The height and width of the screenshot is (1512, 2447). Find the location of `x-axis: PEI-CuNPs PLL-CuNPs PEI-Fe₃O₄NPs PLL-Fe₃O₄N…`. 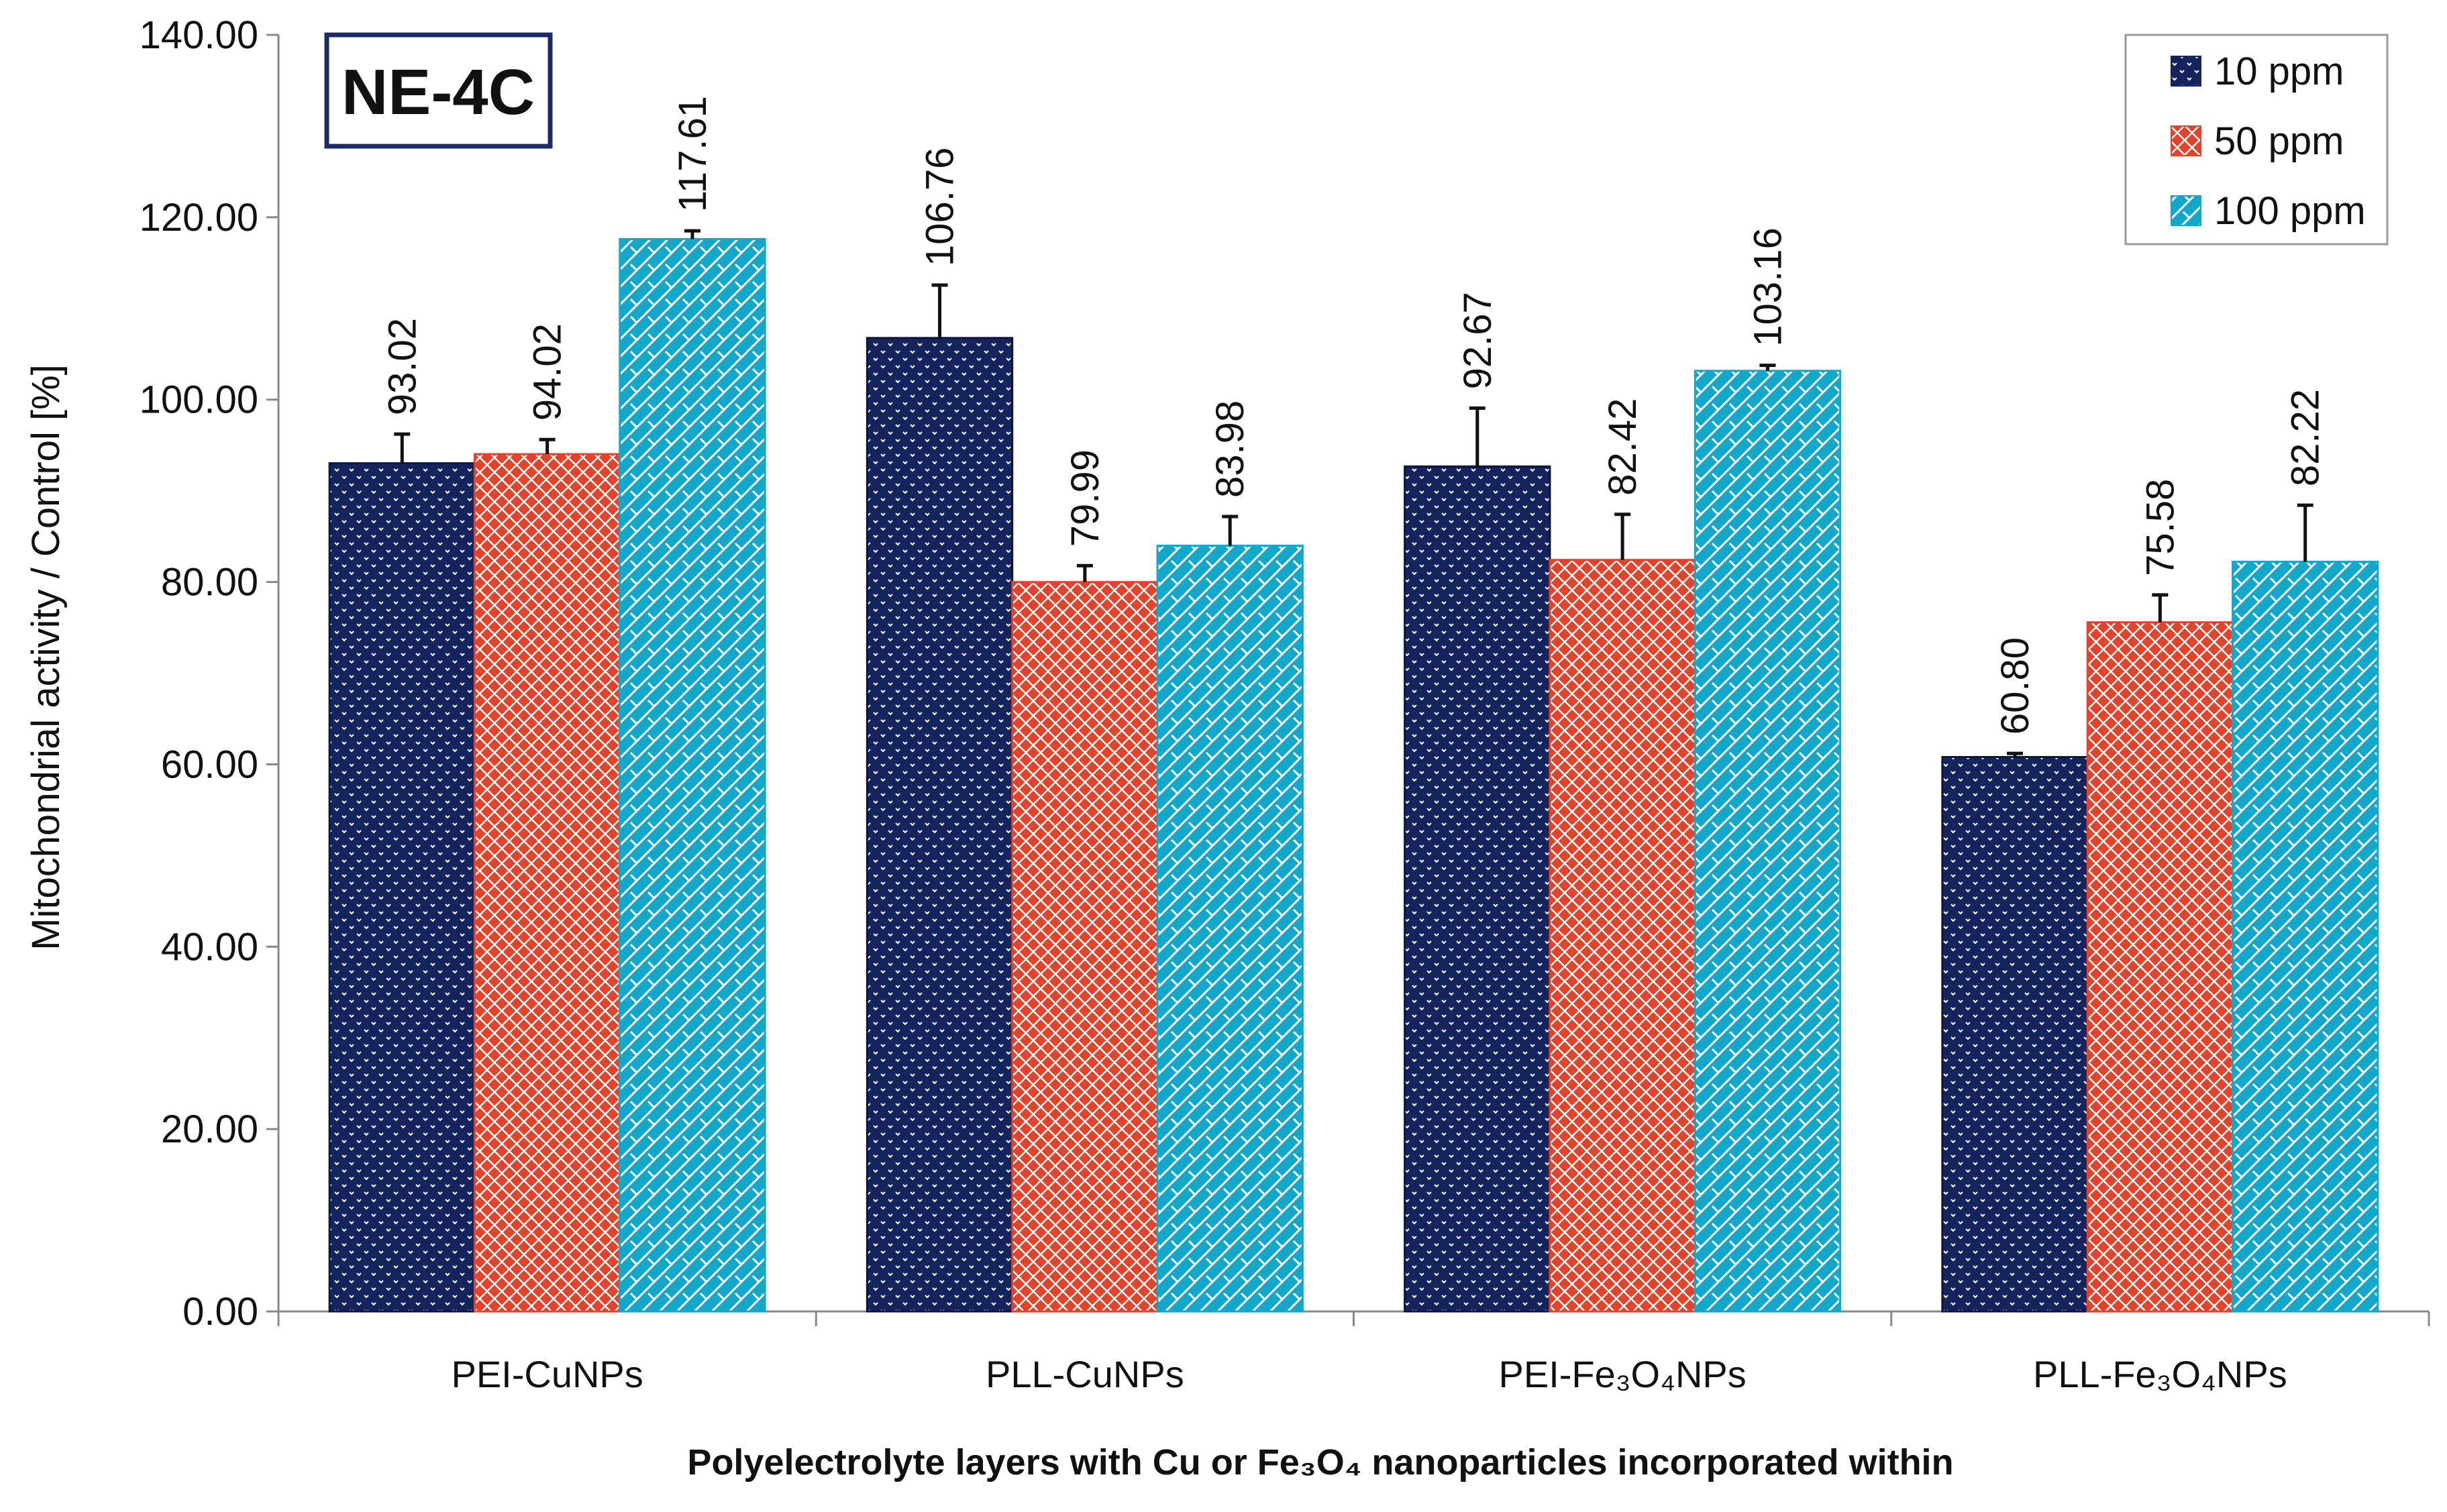

x-axis: PEI-CuNPs PLL-CuNPs PEI-Fe₃O₄NPs PLL-Fe₃O₄N… is located at coordinates (1353, 1352).